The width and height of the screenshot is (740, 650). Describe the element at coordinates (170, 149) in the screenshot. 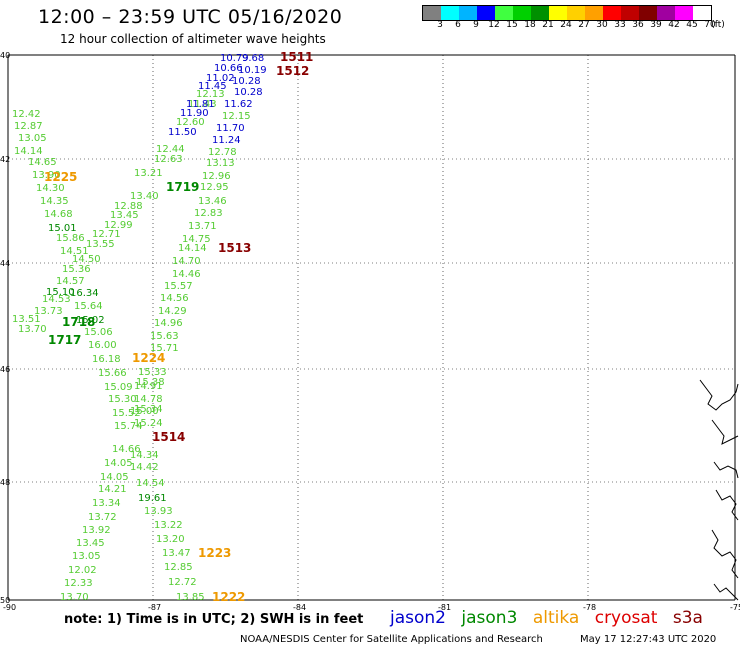

I see `swh-label-jason3-lightgreen: 12.44` at that location.